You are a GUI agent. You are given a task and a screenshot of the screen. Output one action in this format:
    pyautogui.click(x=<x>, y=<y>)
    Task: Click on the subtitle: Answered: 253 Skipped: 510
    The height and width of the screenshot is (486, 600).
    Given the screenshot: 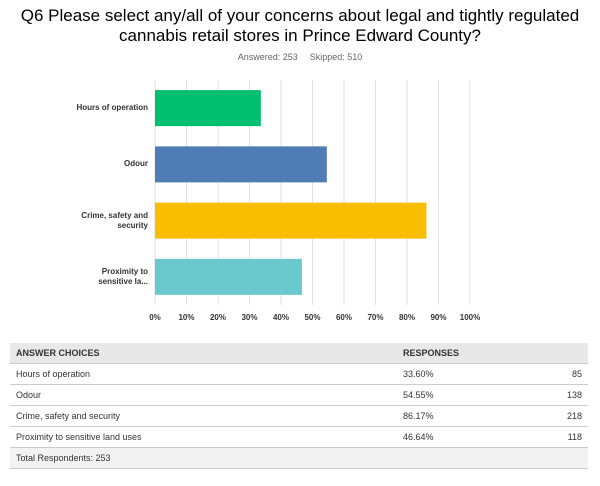 What is the action you would take?
    pyautogui.click(x=300, y=57)
    